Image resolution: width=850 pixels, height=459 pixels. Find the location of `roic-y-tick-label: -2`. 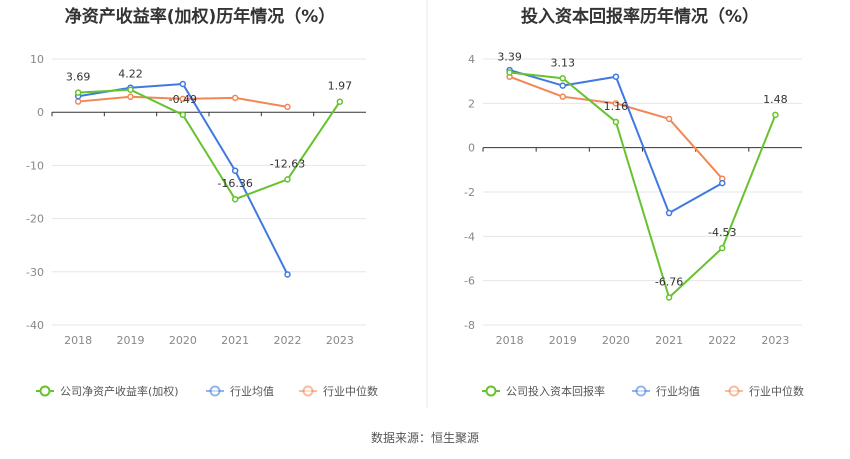

roic-y-tick-label: -2 is located at coordinates (469, 192).